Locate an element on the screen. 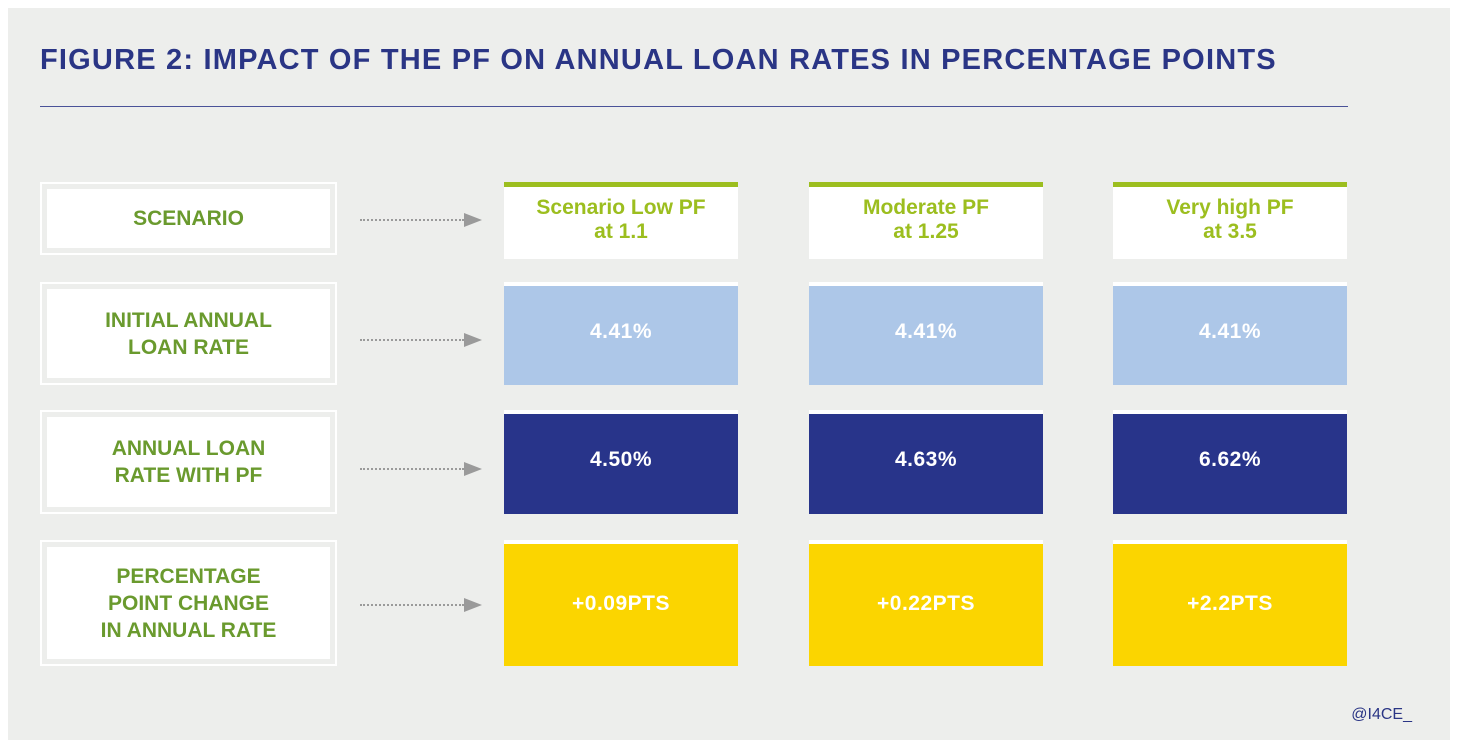  arrow-point-change is located at coordinates (421, 605).